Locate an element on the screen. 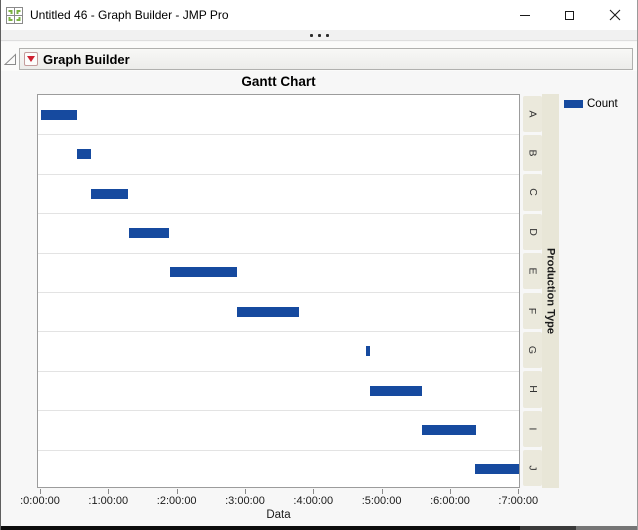 This screenshot has height=530, width=638. title-bar: Untitled 46 - Graph Builder - JMP Pro is located at coordinates (319, 15).